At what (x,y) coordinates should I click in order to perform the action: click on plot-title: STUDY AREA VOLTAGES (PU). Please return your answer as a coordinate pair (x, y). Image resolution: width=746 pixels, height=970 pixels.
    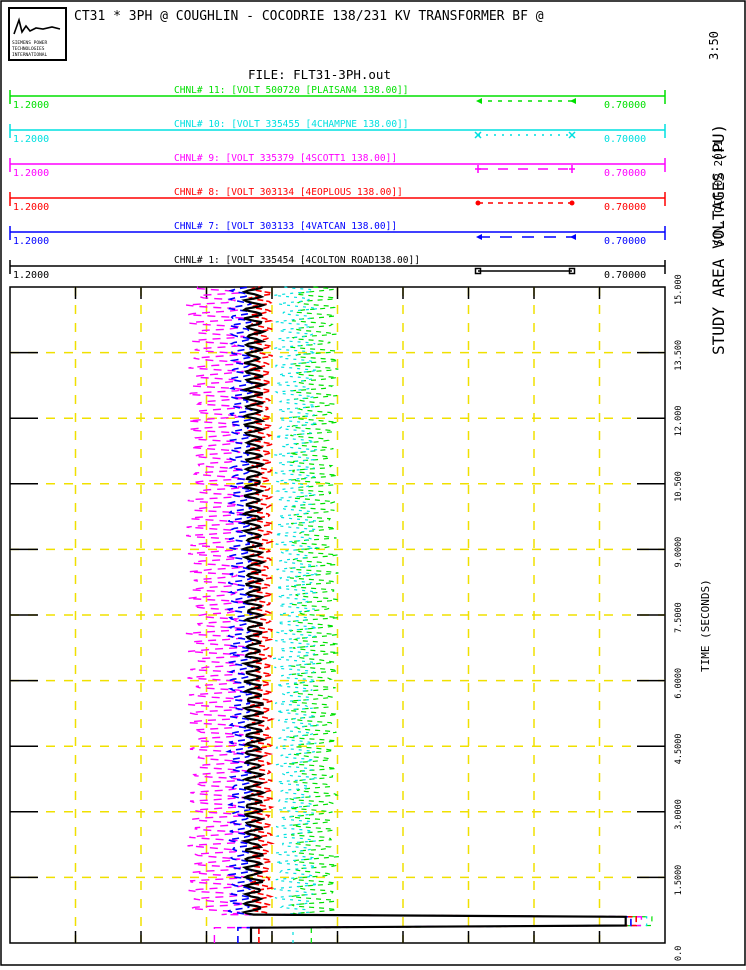
    Looking at the image, I should click on (718, 239).